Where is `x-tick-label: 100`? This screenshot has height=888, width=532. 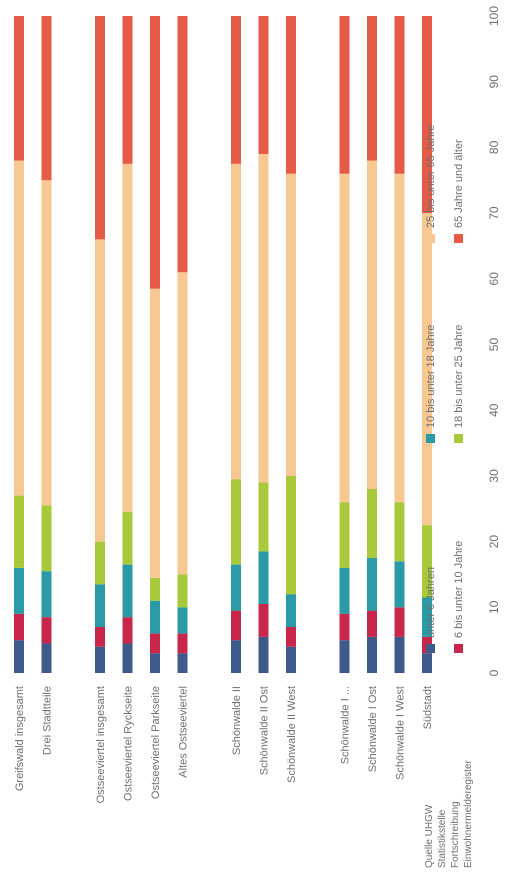 x-tick-label: 100 is located at coordinates (494, 16).